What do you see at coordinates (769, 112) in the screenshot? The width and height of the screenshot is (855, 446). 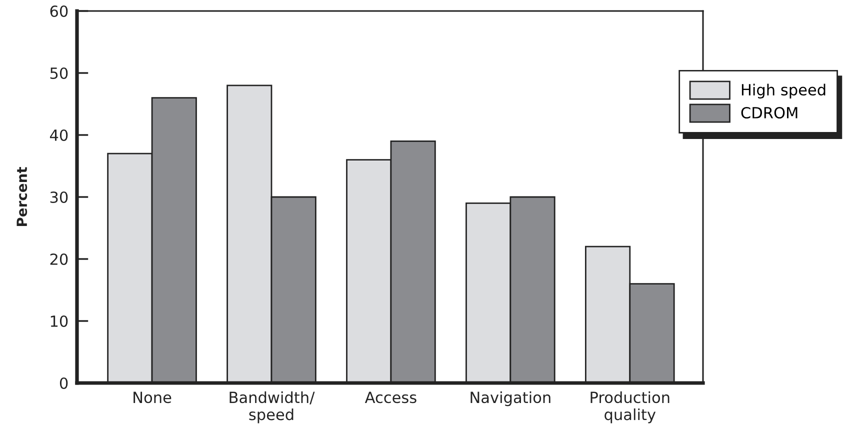 I see `legend-label: CDROM` at bounding box center [769, 112].